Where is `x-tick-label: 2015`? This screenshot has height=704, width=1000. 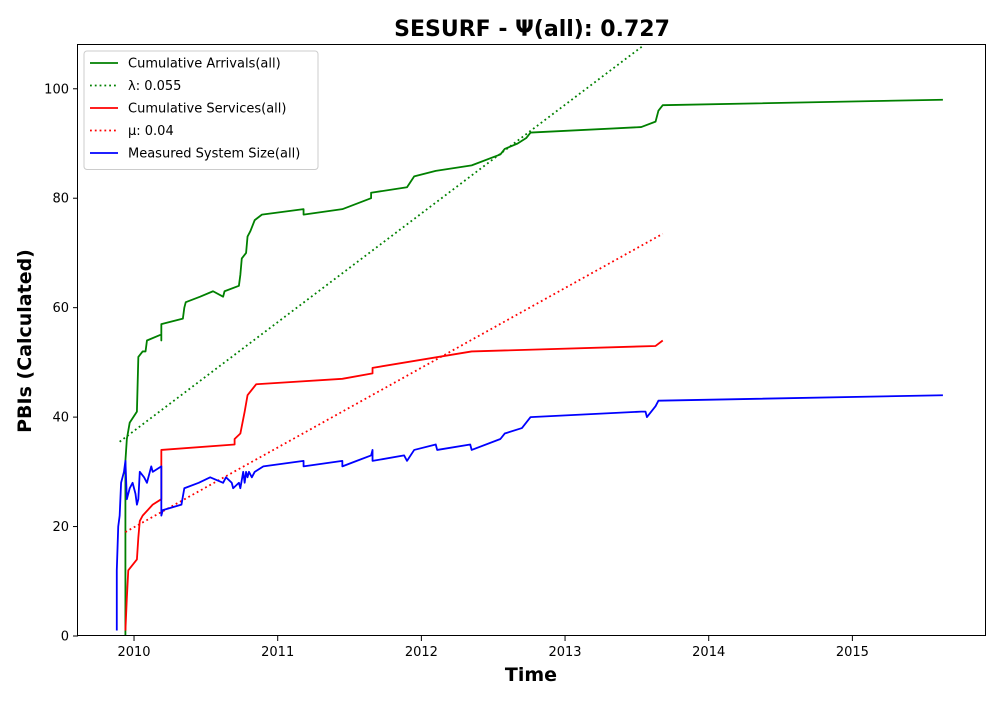 x-tick-label: 2015 is located at coordinates (852, 652).